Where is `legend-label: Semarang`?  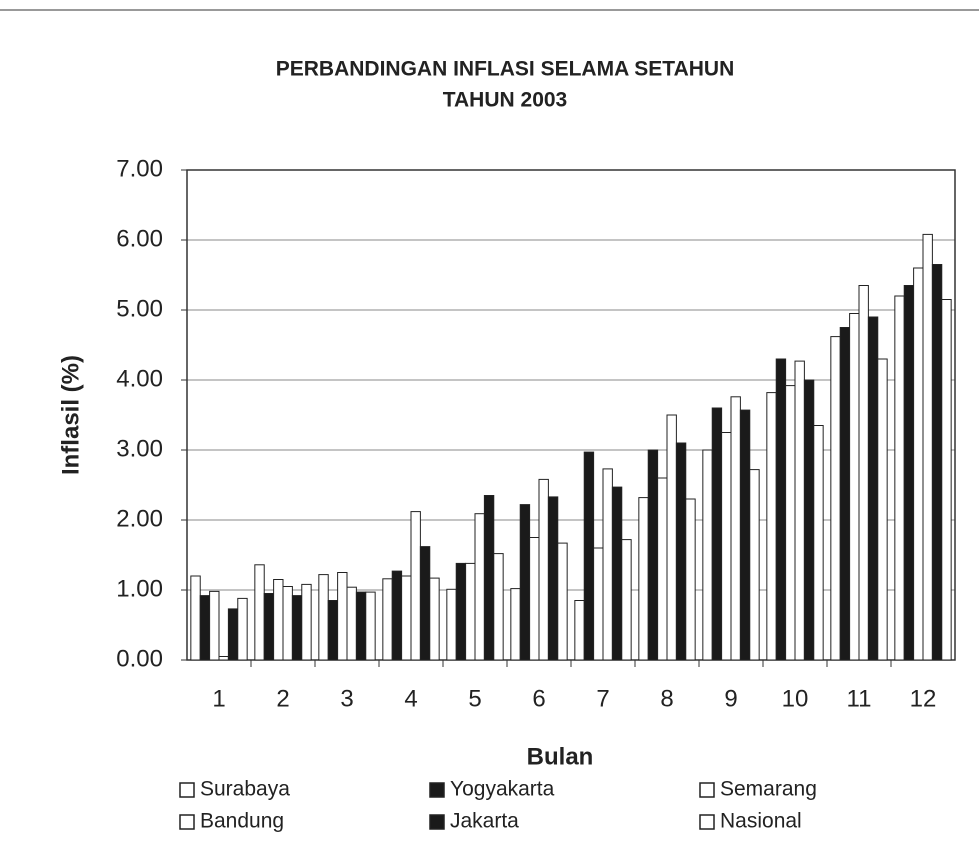 legend-label: Semarang is located at coordinates (768, 789).